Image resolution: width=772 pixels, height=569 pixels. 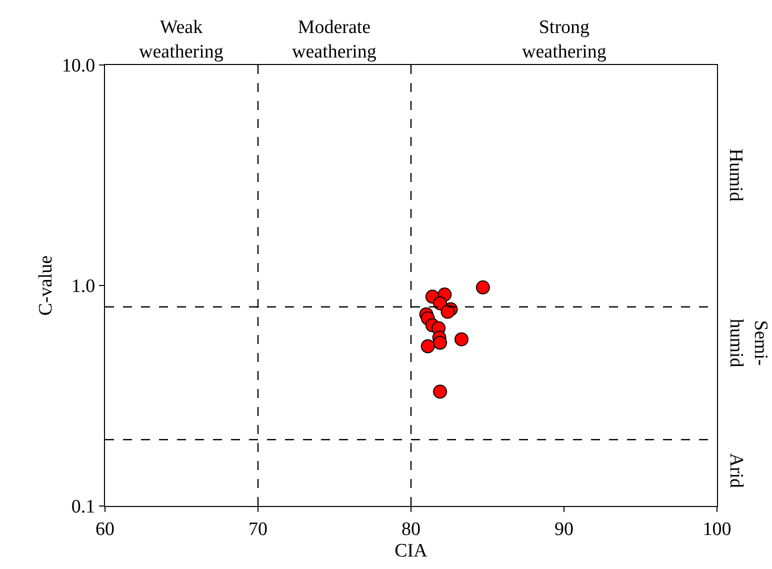 I want to click on text: Humid, so click(x=735, y=175).